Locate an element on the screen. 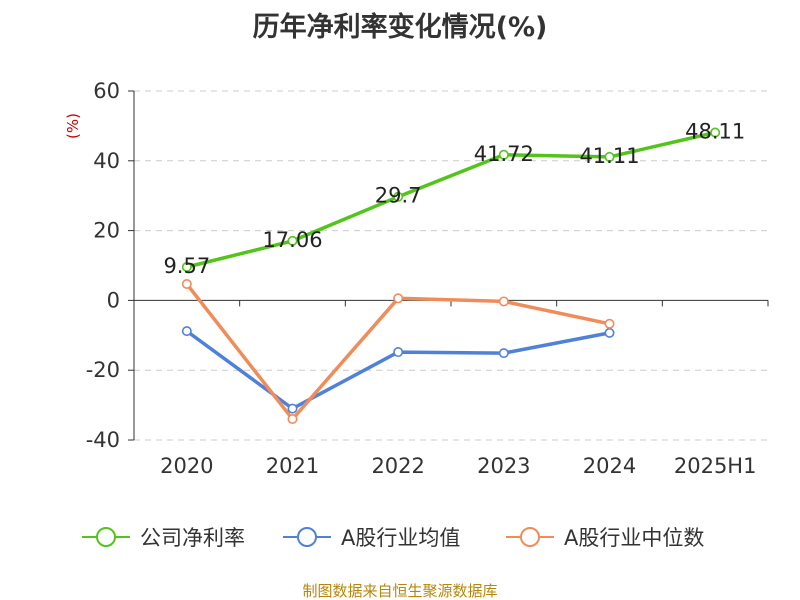  y-tick-label: 60 is located at coordinates (106, 91).